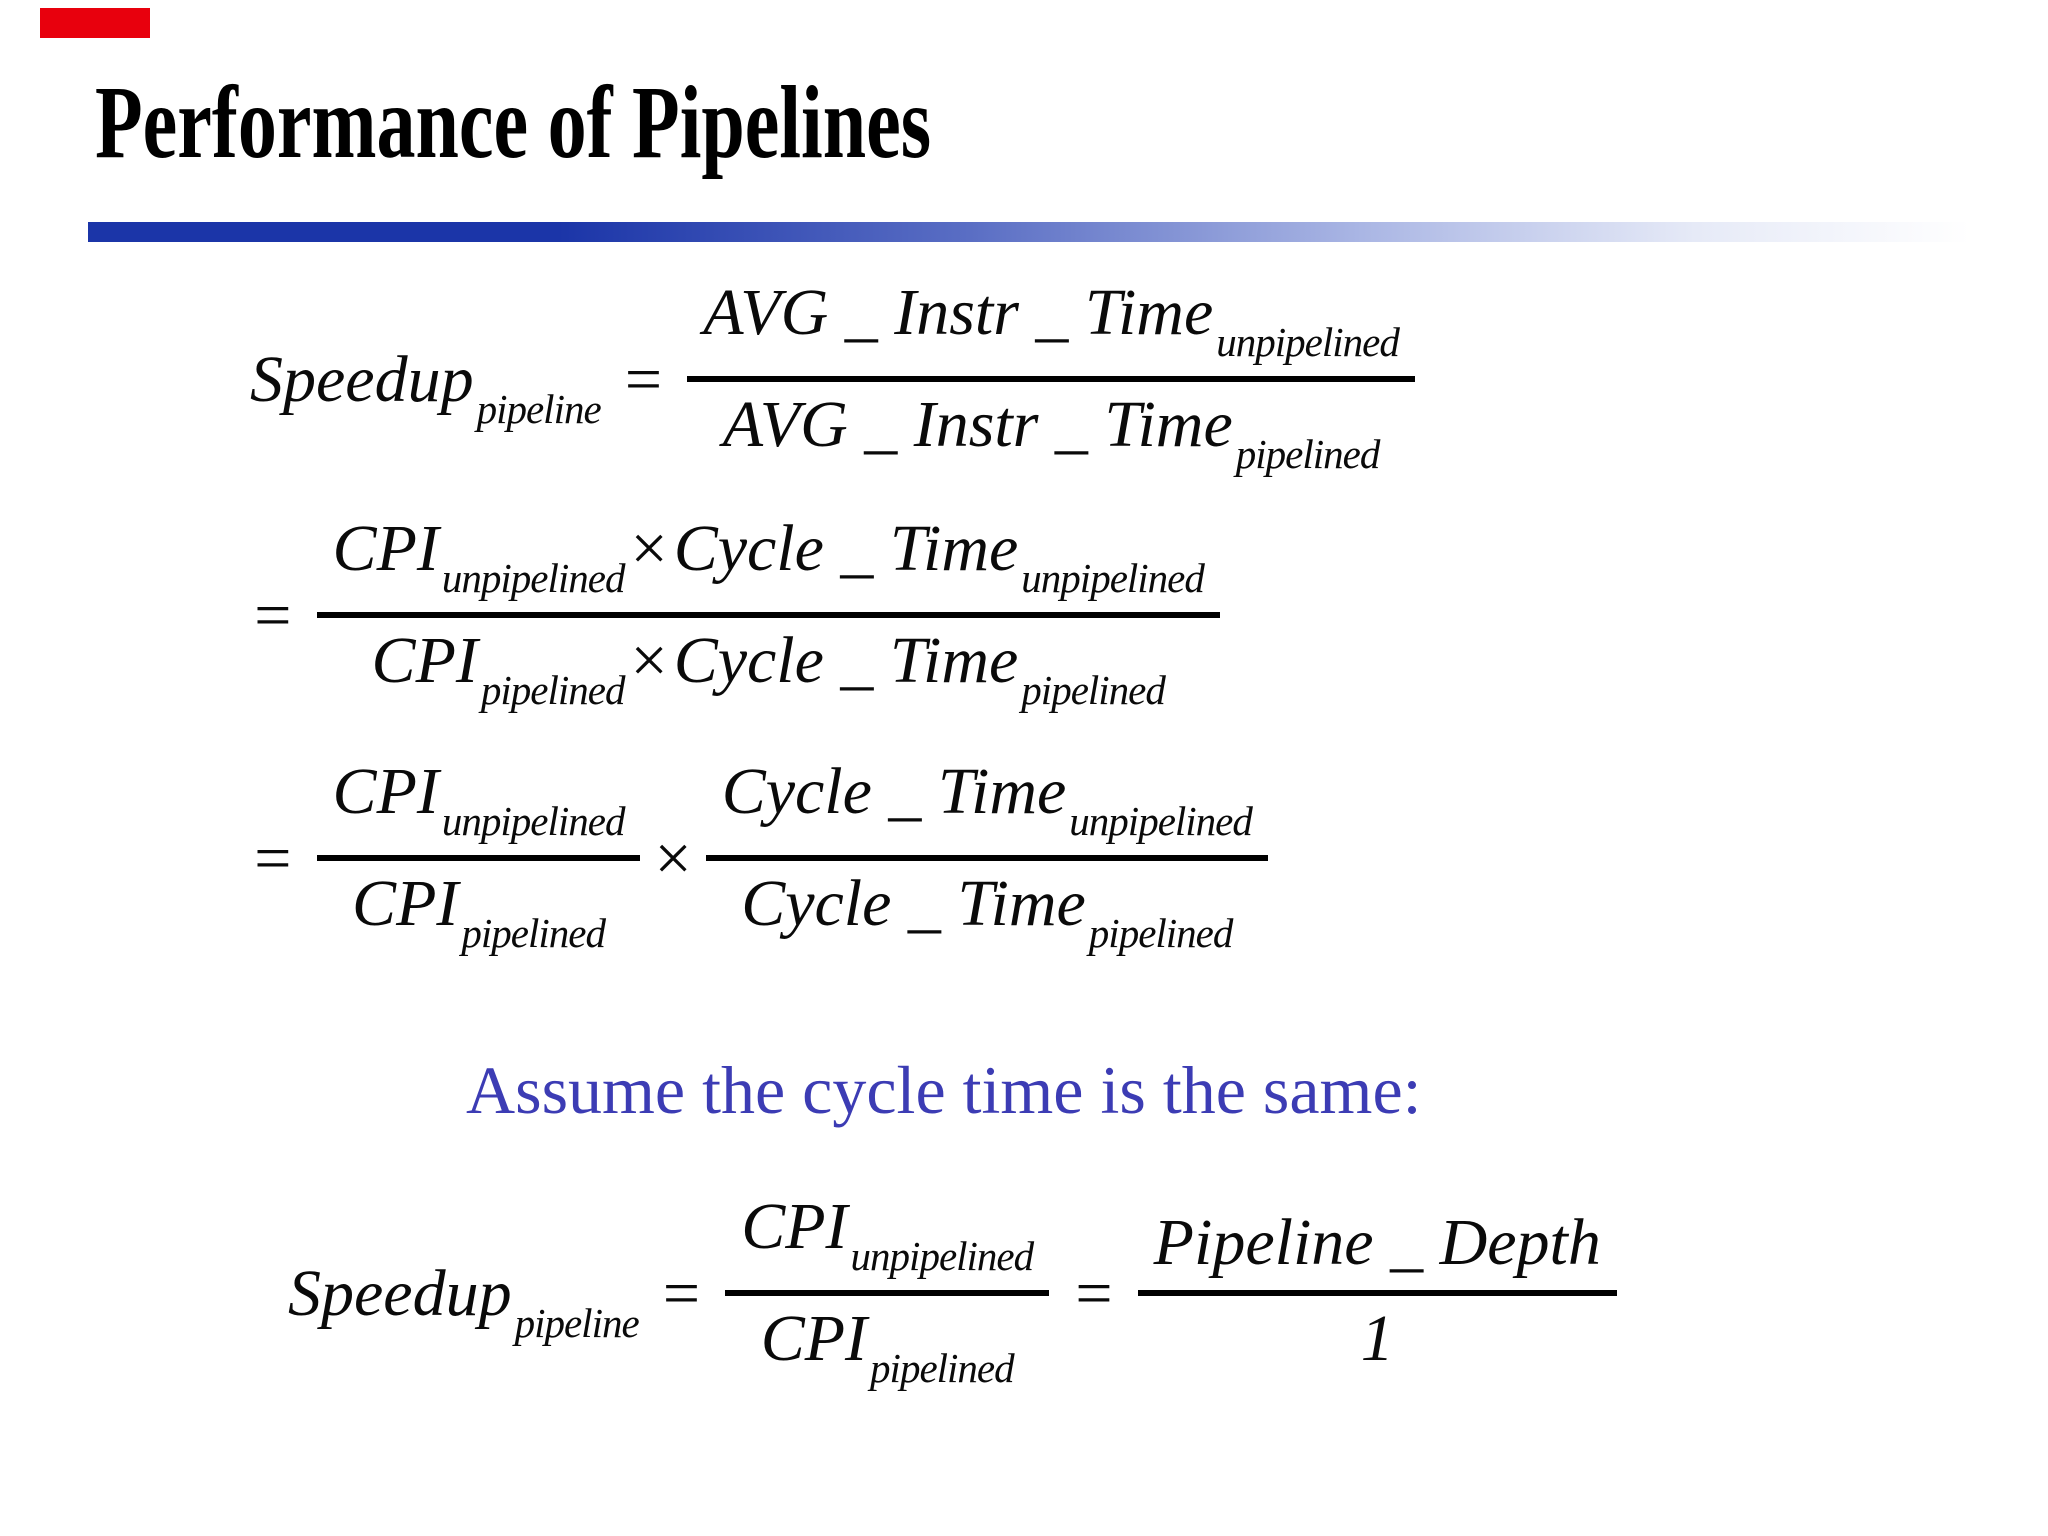  I want to click on slide-title: Performance of Pipelines, so click(513, 122).